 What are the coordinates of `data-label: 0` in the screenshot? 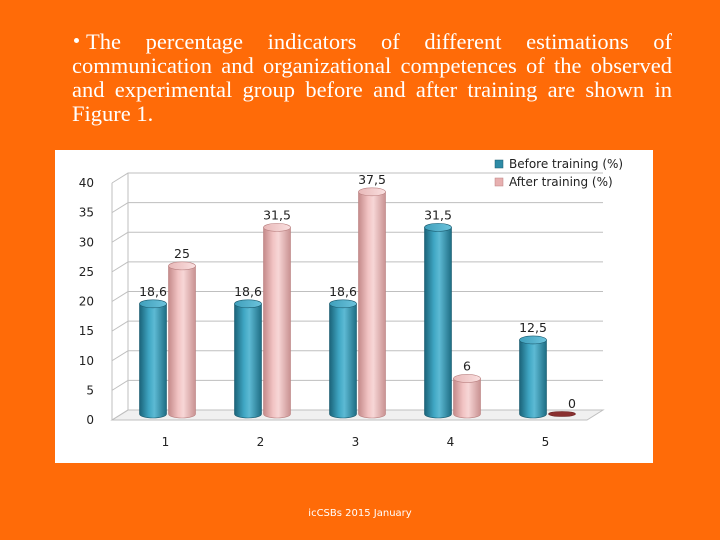 It's located at (572, 403).